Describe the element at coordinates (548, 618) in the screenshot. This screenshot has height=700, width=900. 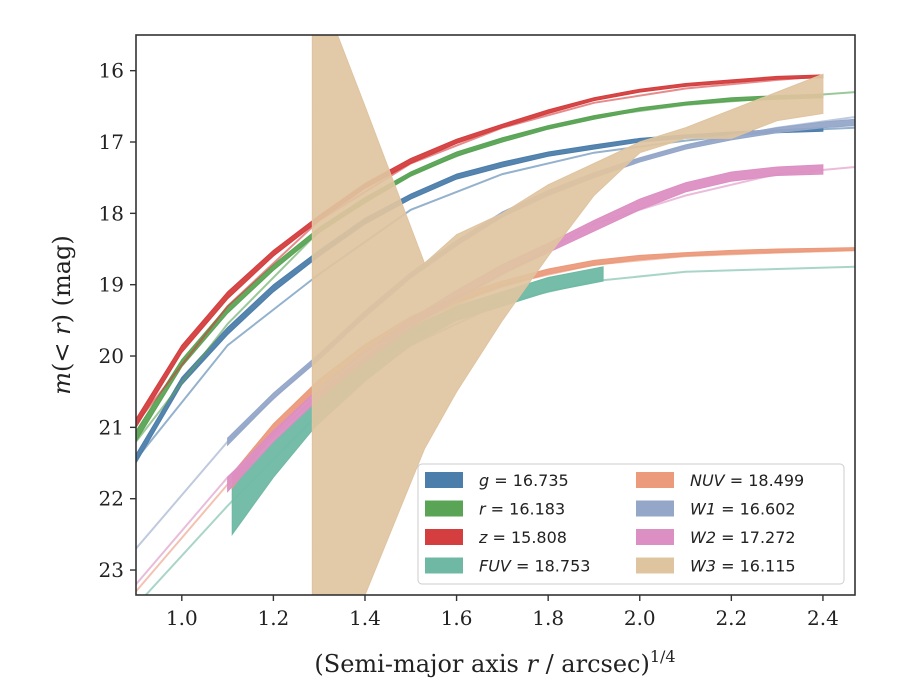
I see `x-tick-label: 1.8` at that location.